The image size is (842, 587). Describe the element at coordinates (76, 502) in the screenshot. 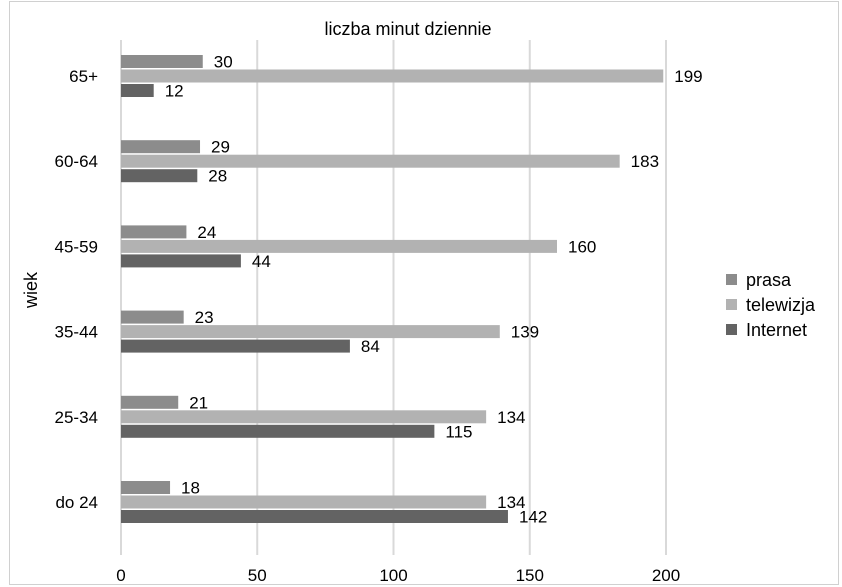

I see `y-tick-label: do 24` at that location.